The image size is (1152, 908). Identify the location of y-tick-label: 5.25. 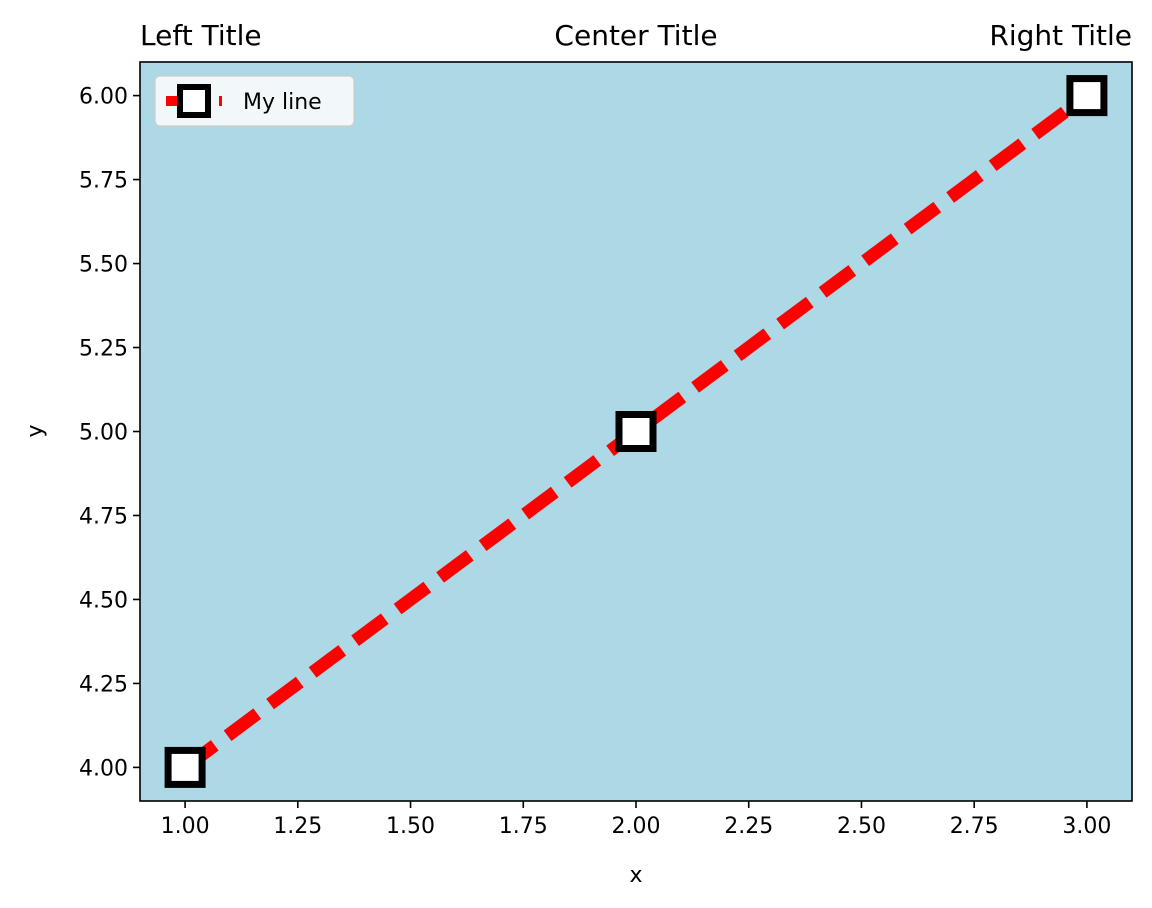
(103, 349).